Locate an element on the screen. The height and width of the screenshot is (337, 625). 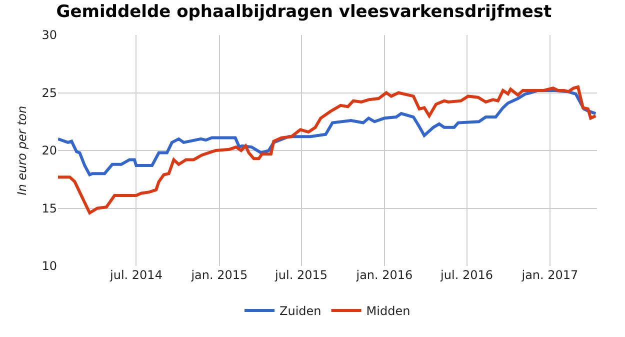
x-tick-label: jul. 2014 is located at coordinates (135, 275).